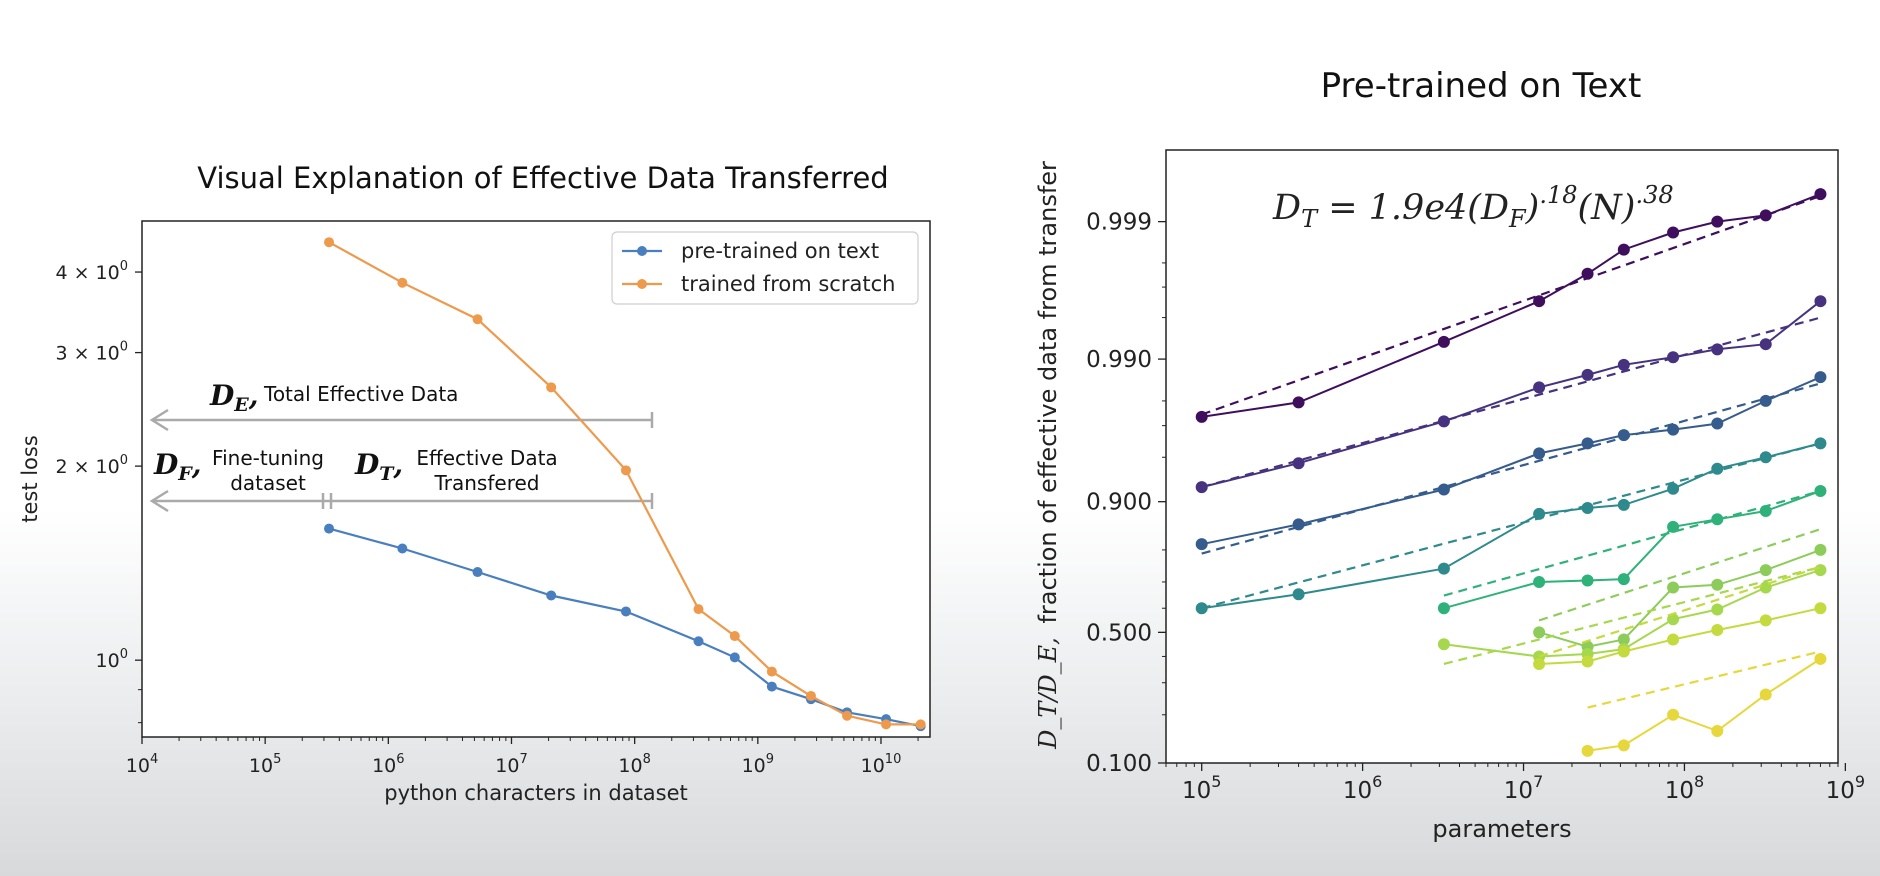  What do you see at coordinates (360, 394) in the screenshot?
I see `de-text: Total Effective Data` at bounding box center [360, 394].